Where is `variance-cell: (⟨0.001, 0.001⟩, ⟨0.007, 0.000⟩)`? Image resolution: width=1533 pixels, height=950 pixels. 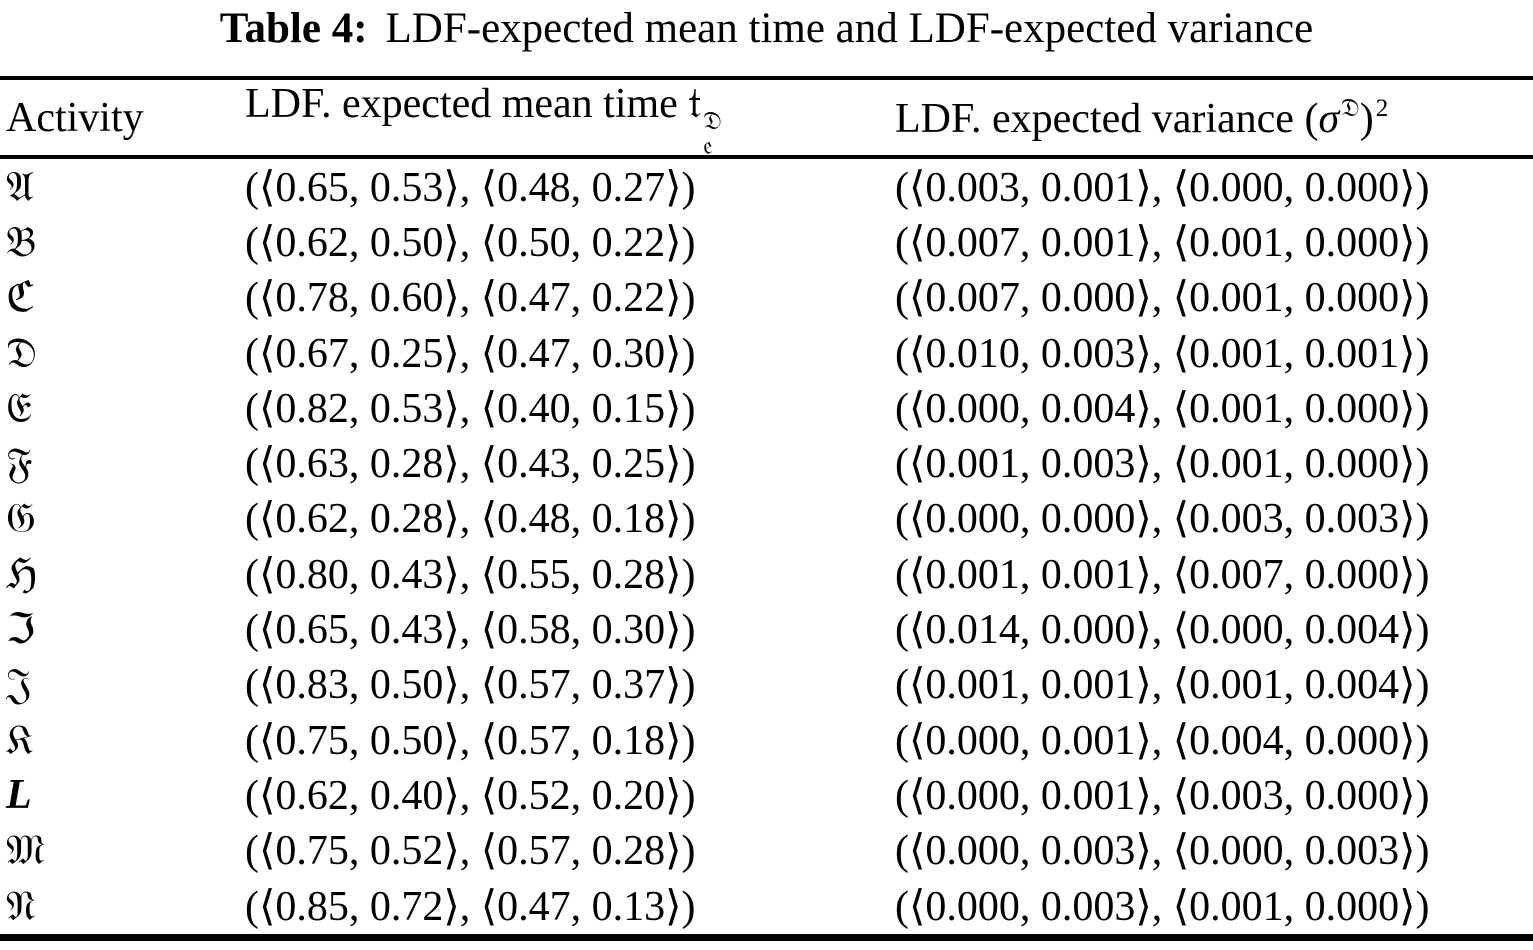
variance-cell: (⟨0.001, 0.001⟩, ⟨0.007, 0.000⟩) is located at coordinates (1162, 574).